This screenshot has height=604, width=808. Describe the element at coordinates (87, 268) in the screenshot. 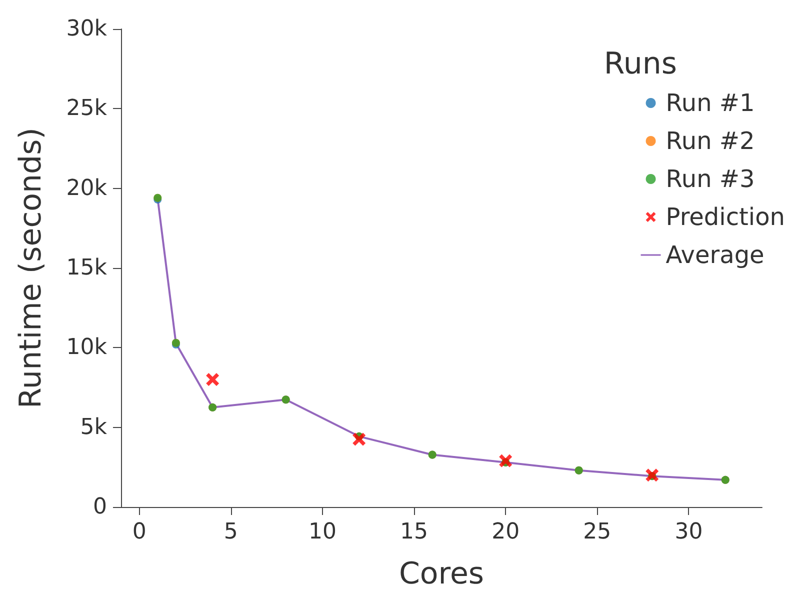

I see `y-tick-label: 15k` at that location.